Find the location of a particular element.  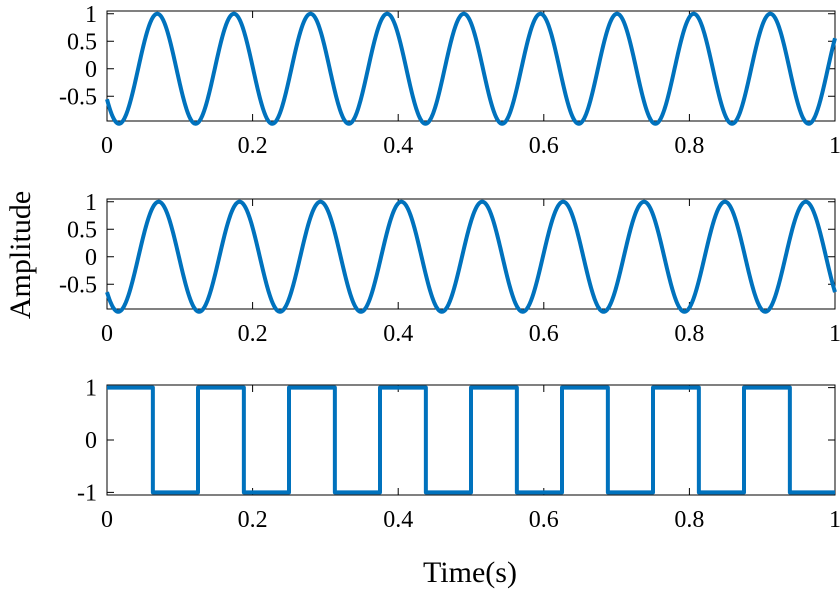

y-tick-label: -1 is located at coordinates (87, 493).